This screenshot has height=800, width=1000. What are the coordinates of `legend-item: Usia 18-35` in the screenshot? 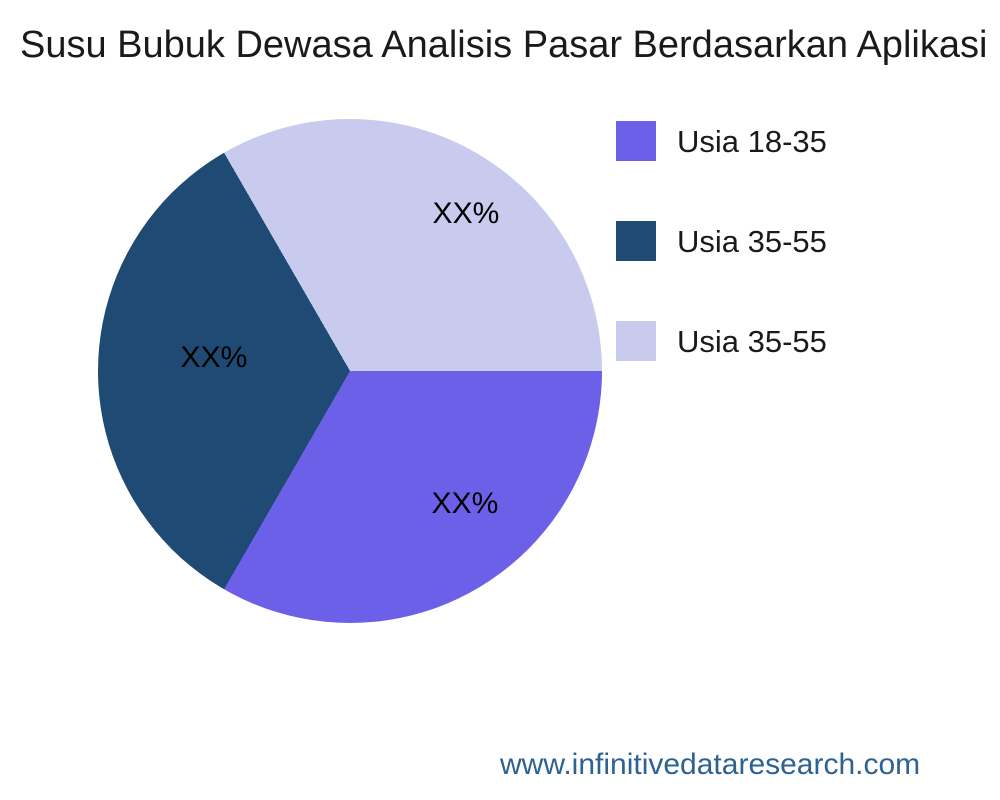 It's located at (721, 141).